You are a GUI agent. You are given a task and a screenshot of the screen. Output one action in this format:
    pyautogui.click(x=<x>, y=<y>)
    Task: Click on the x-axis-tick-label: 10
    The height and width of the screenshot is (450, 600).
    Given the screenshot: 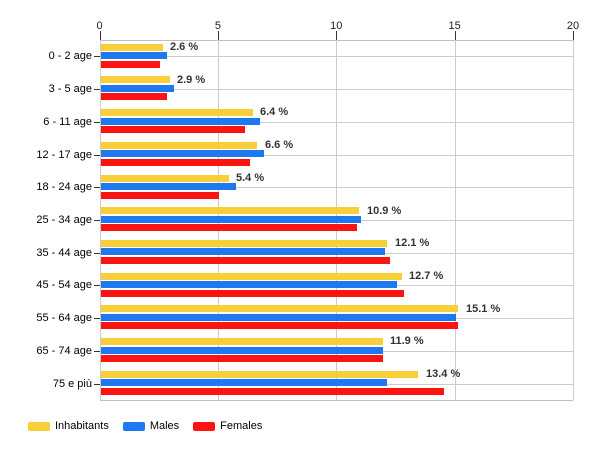 What is the action you would take?
    pyautogui.click(x=336, y=26)
    